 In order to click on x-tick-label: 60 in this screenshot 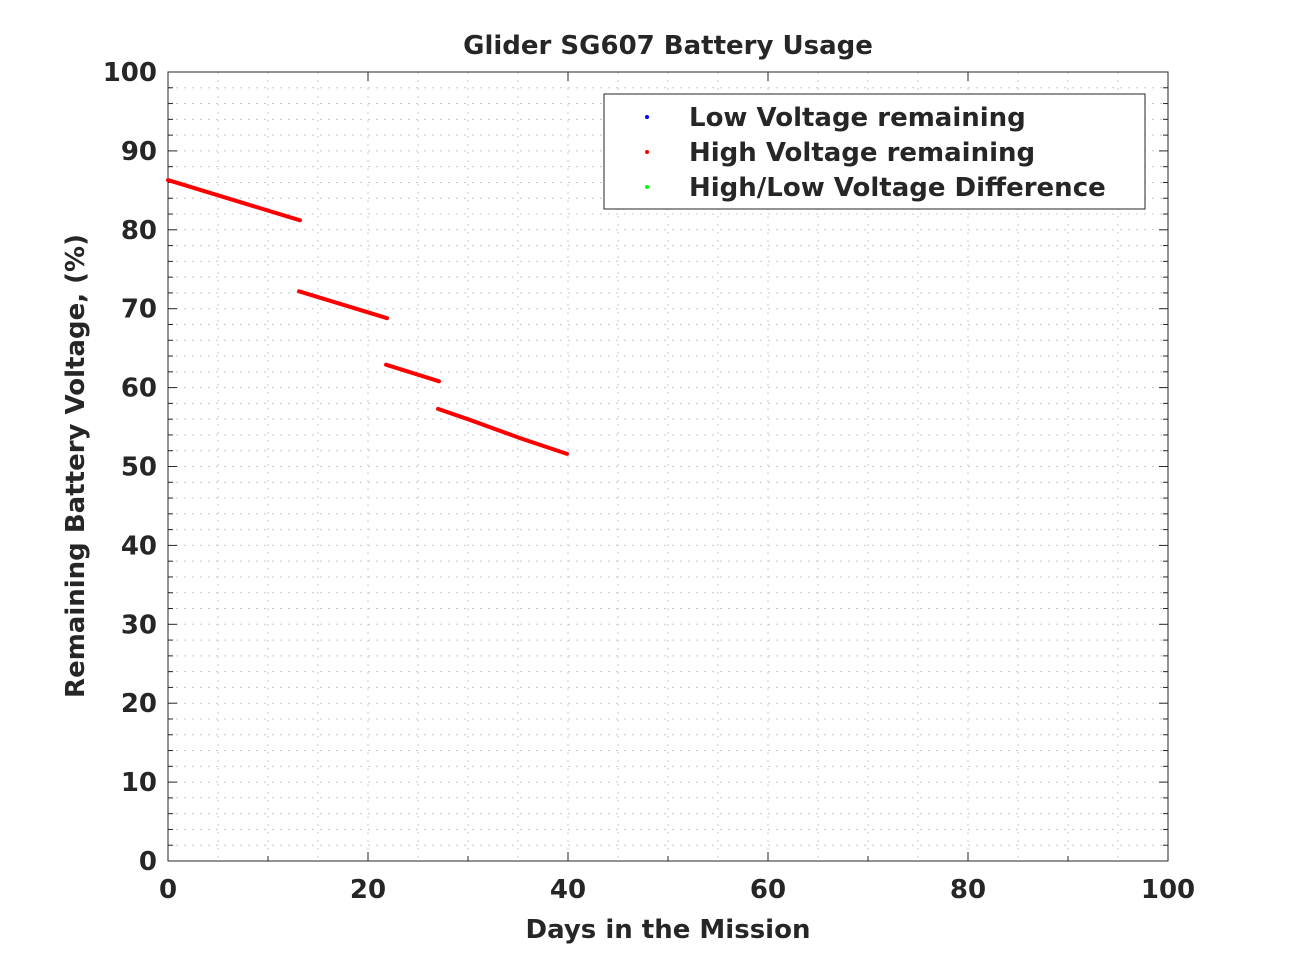, I will do `click(768, 890)`.